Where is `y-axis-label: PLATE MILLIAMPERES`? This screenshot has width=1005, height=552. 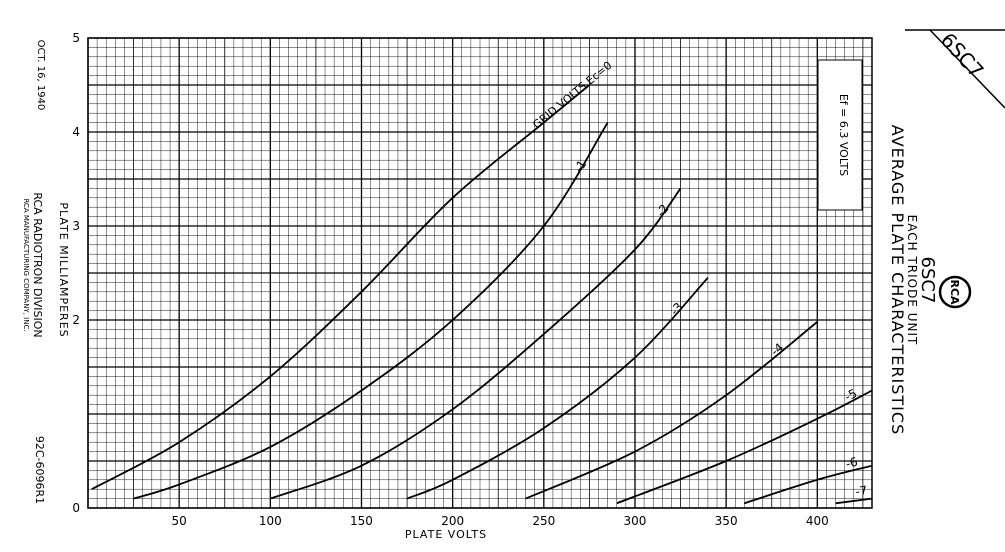 y-axis-label: PLATE MILLIAMPERES is located at coordinates (63, 269).